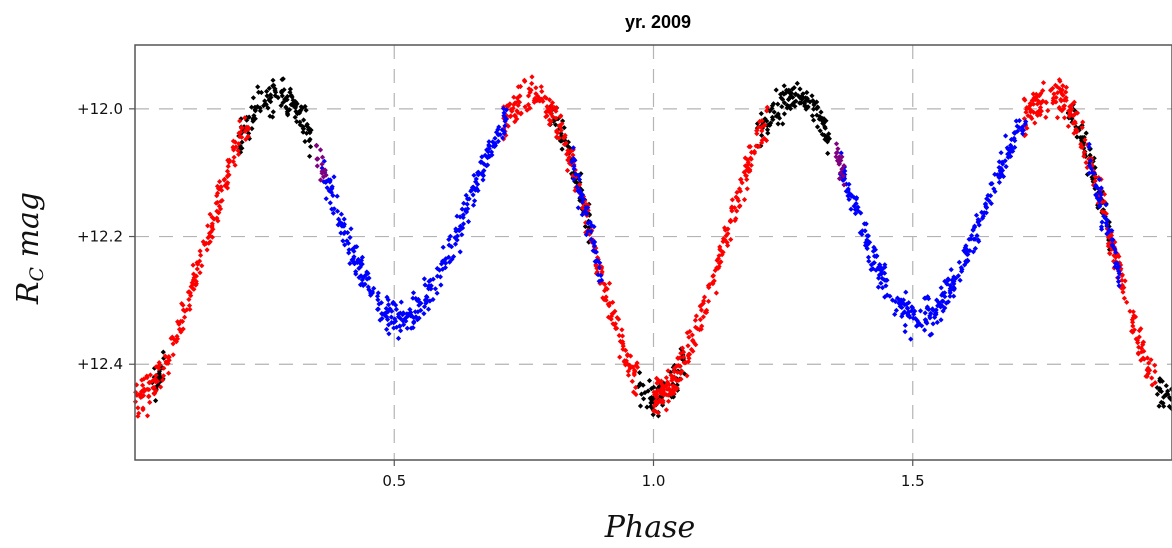 This screenshot has width=1172, height=548. I want to click on chart-title: yr. 2009, so click(658, 22).